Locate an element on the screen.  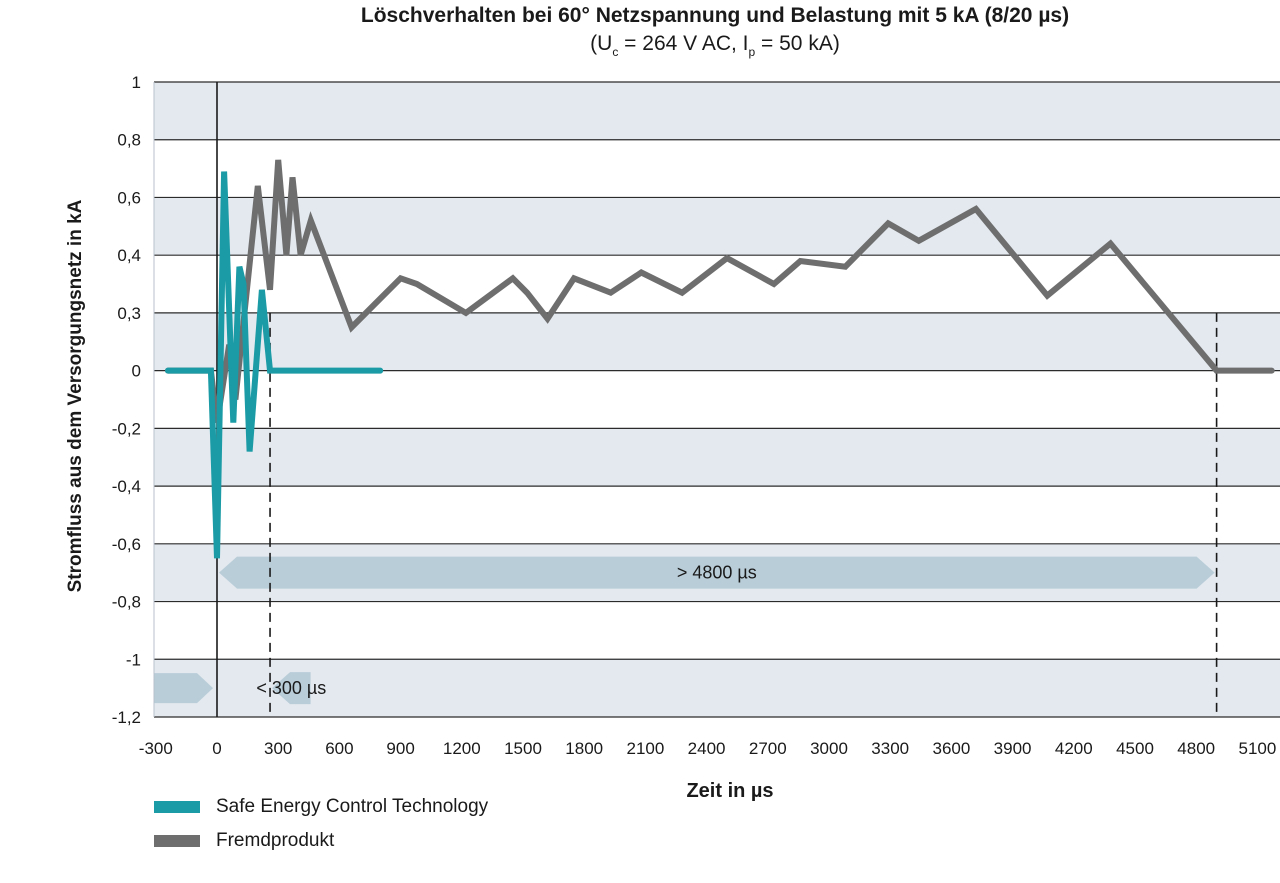
x-tick-label: 1500 is located at coordinates (523, 748).